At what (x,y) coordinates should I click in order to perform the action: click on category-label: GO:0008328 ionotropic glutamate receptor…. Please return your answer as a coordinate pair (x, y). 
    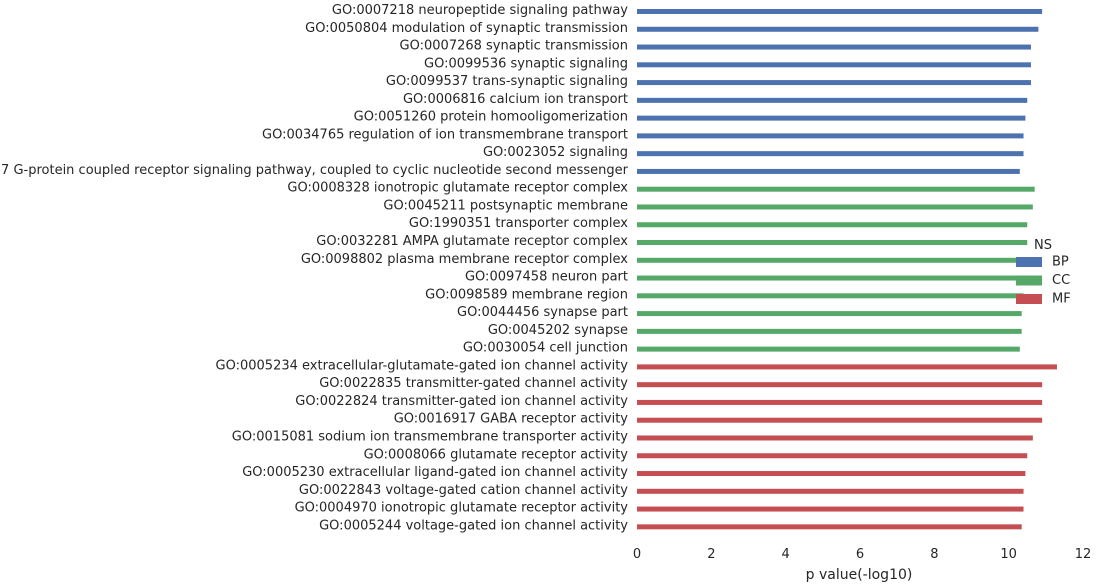
    Looking at the image, I should click on (457, 188).